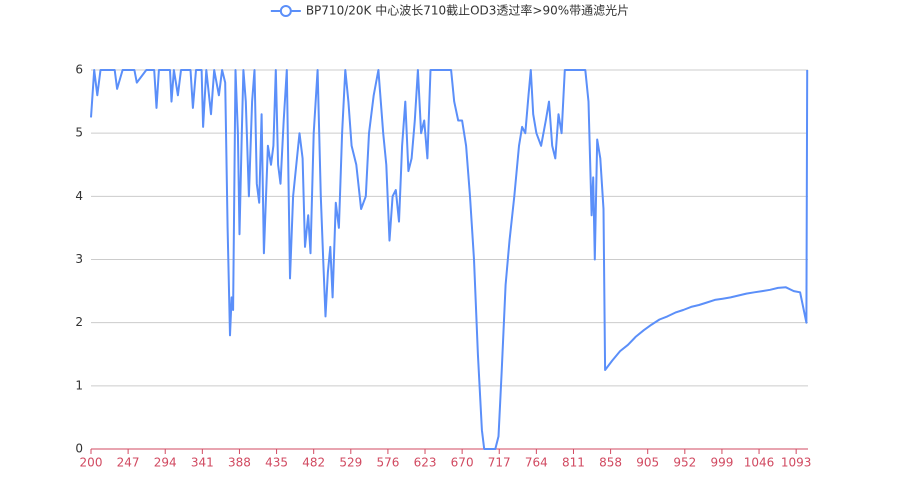 The width and height of the screenshot is (900, 500). I want to click on x-tick-label: 623, so click(425, 463).